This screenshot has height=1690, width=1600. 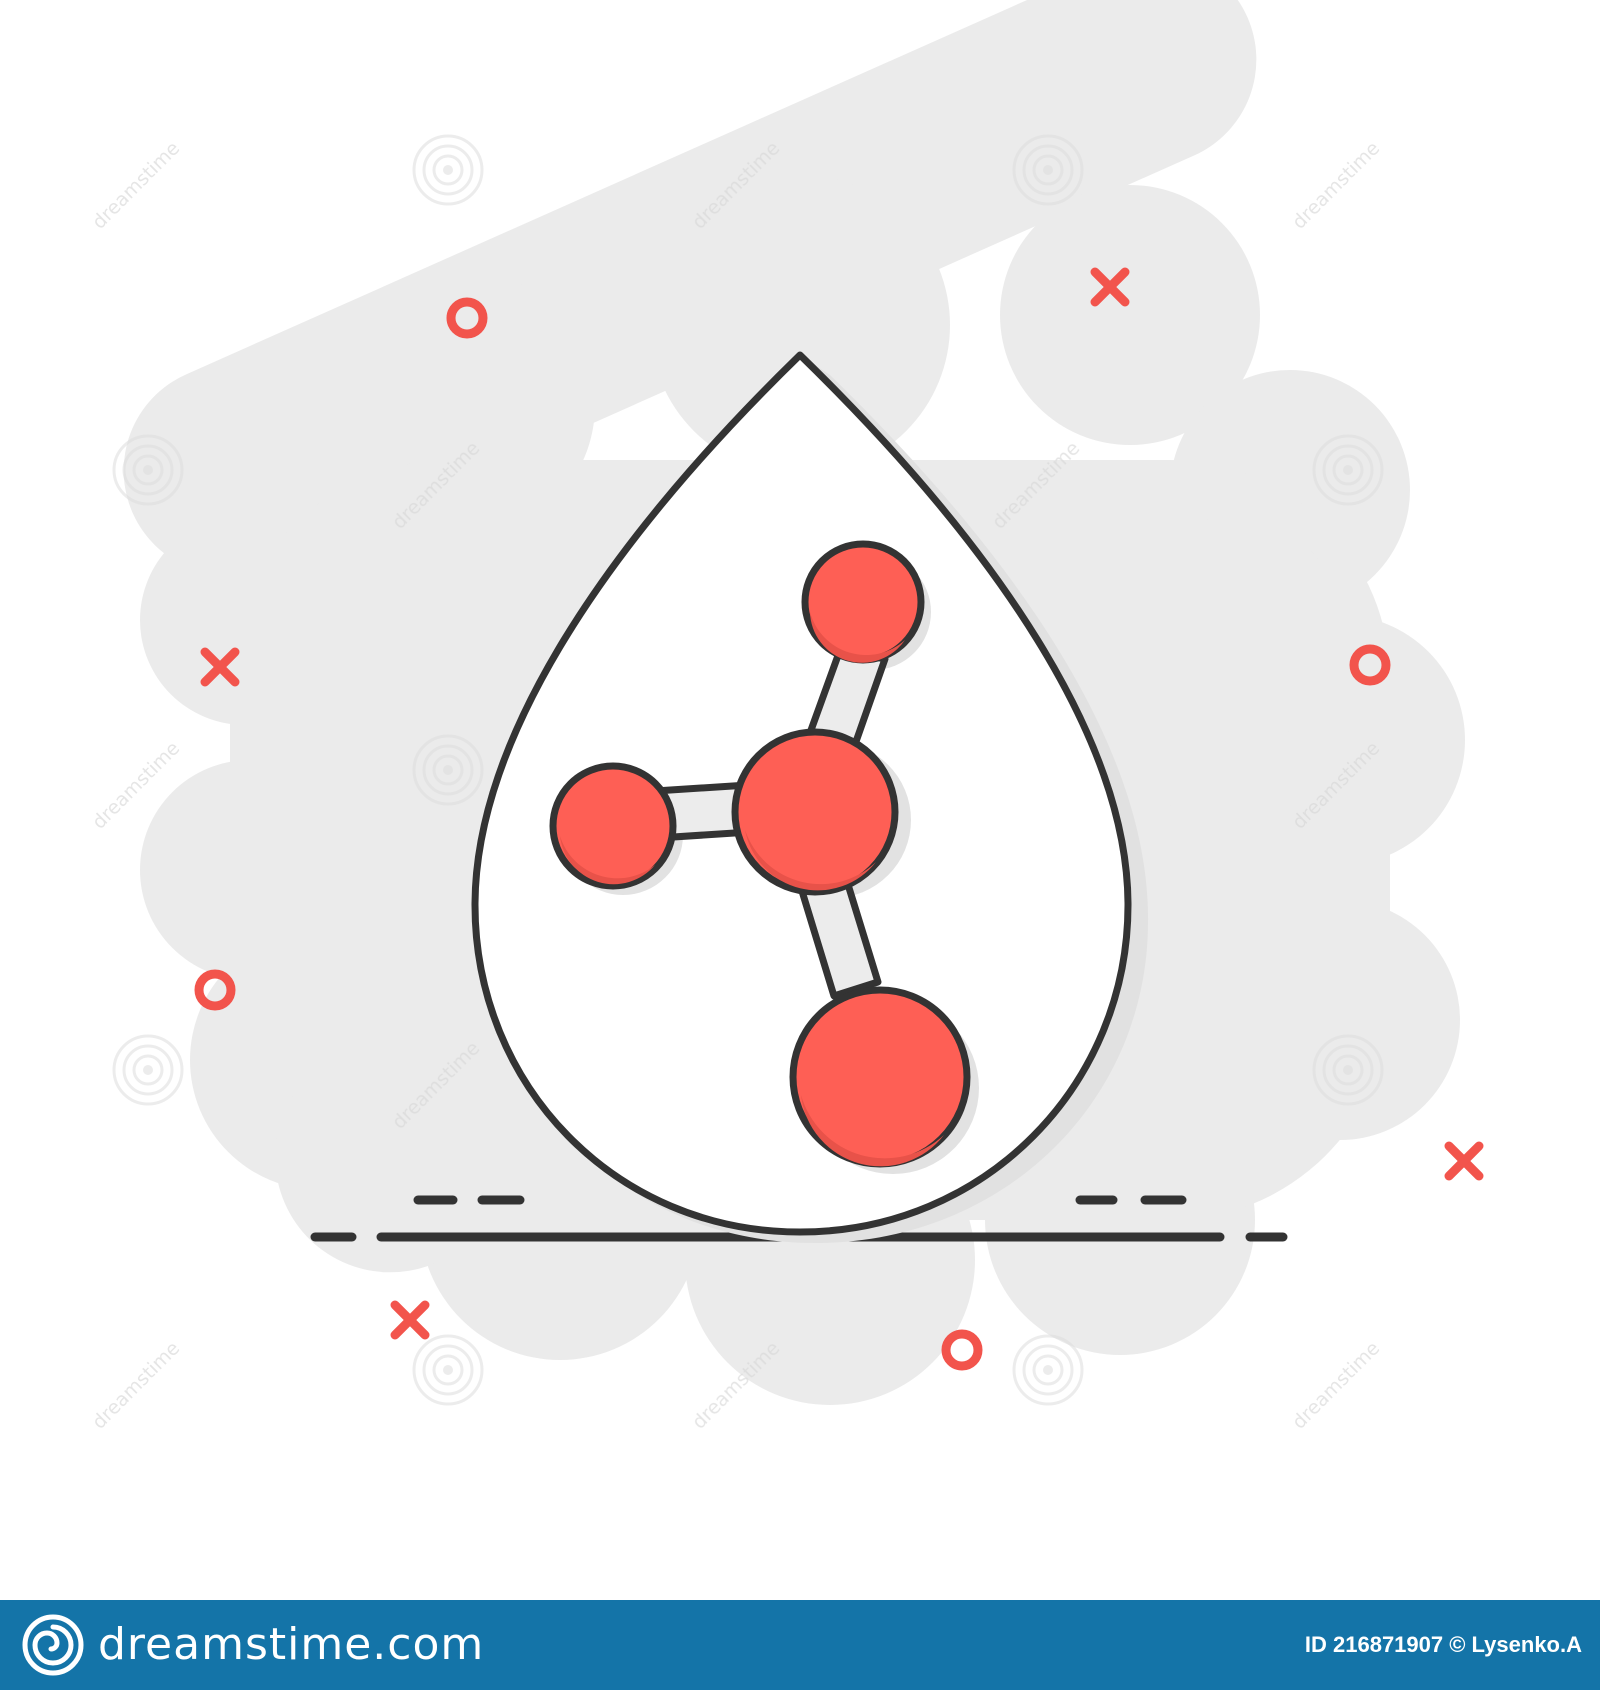 I want to click on footer-bar: dreamstime.com ID 216871907 © Lysenko.A, so click(x=800, y=1645).